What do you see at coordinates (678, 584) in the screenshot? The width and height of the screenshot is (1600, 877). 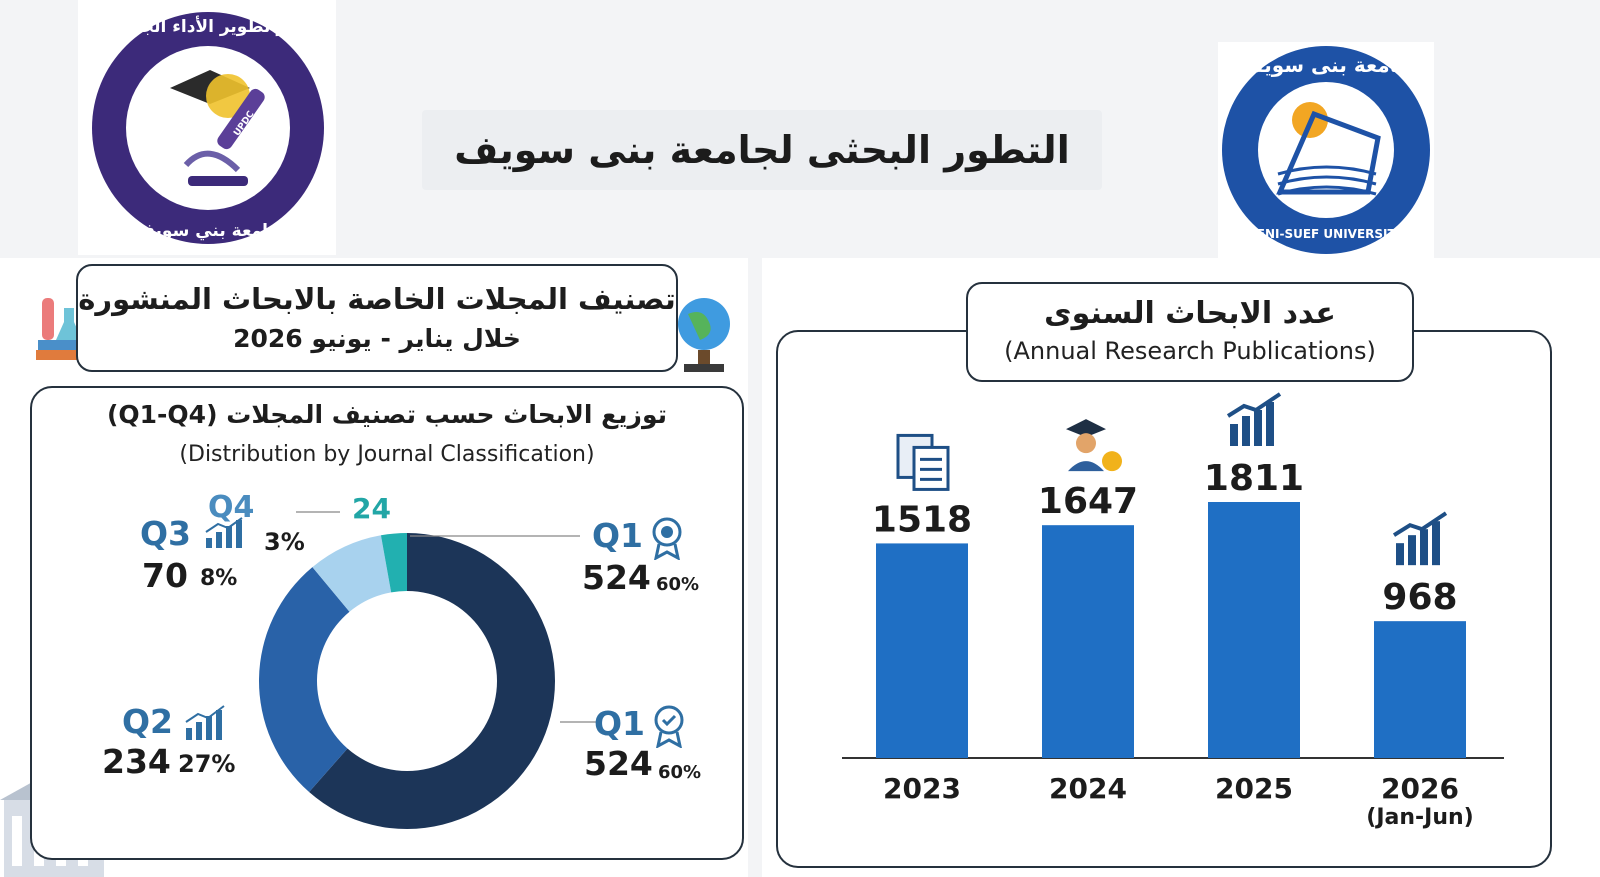 I see `q1-top-pct: 60%` at bounding box center [678, 584].